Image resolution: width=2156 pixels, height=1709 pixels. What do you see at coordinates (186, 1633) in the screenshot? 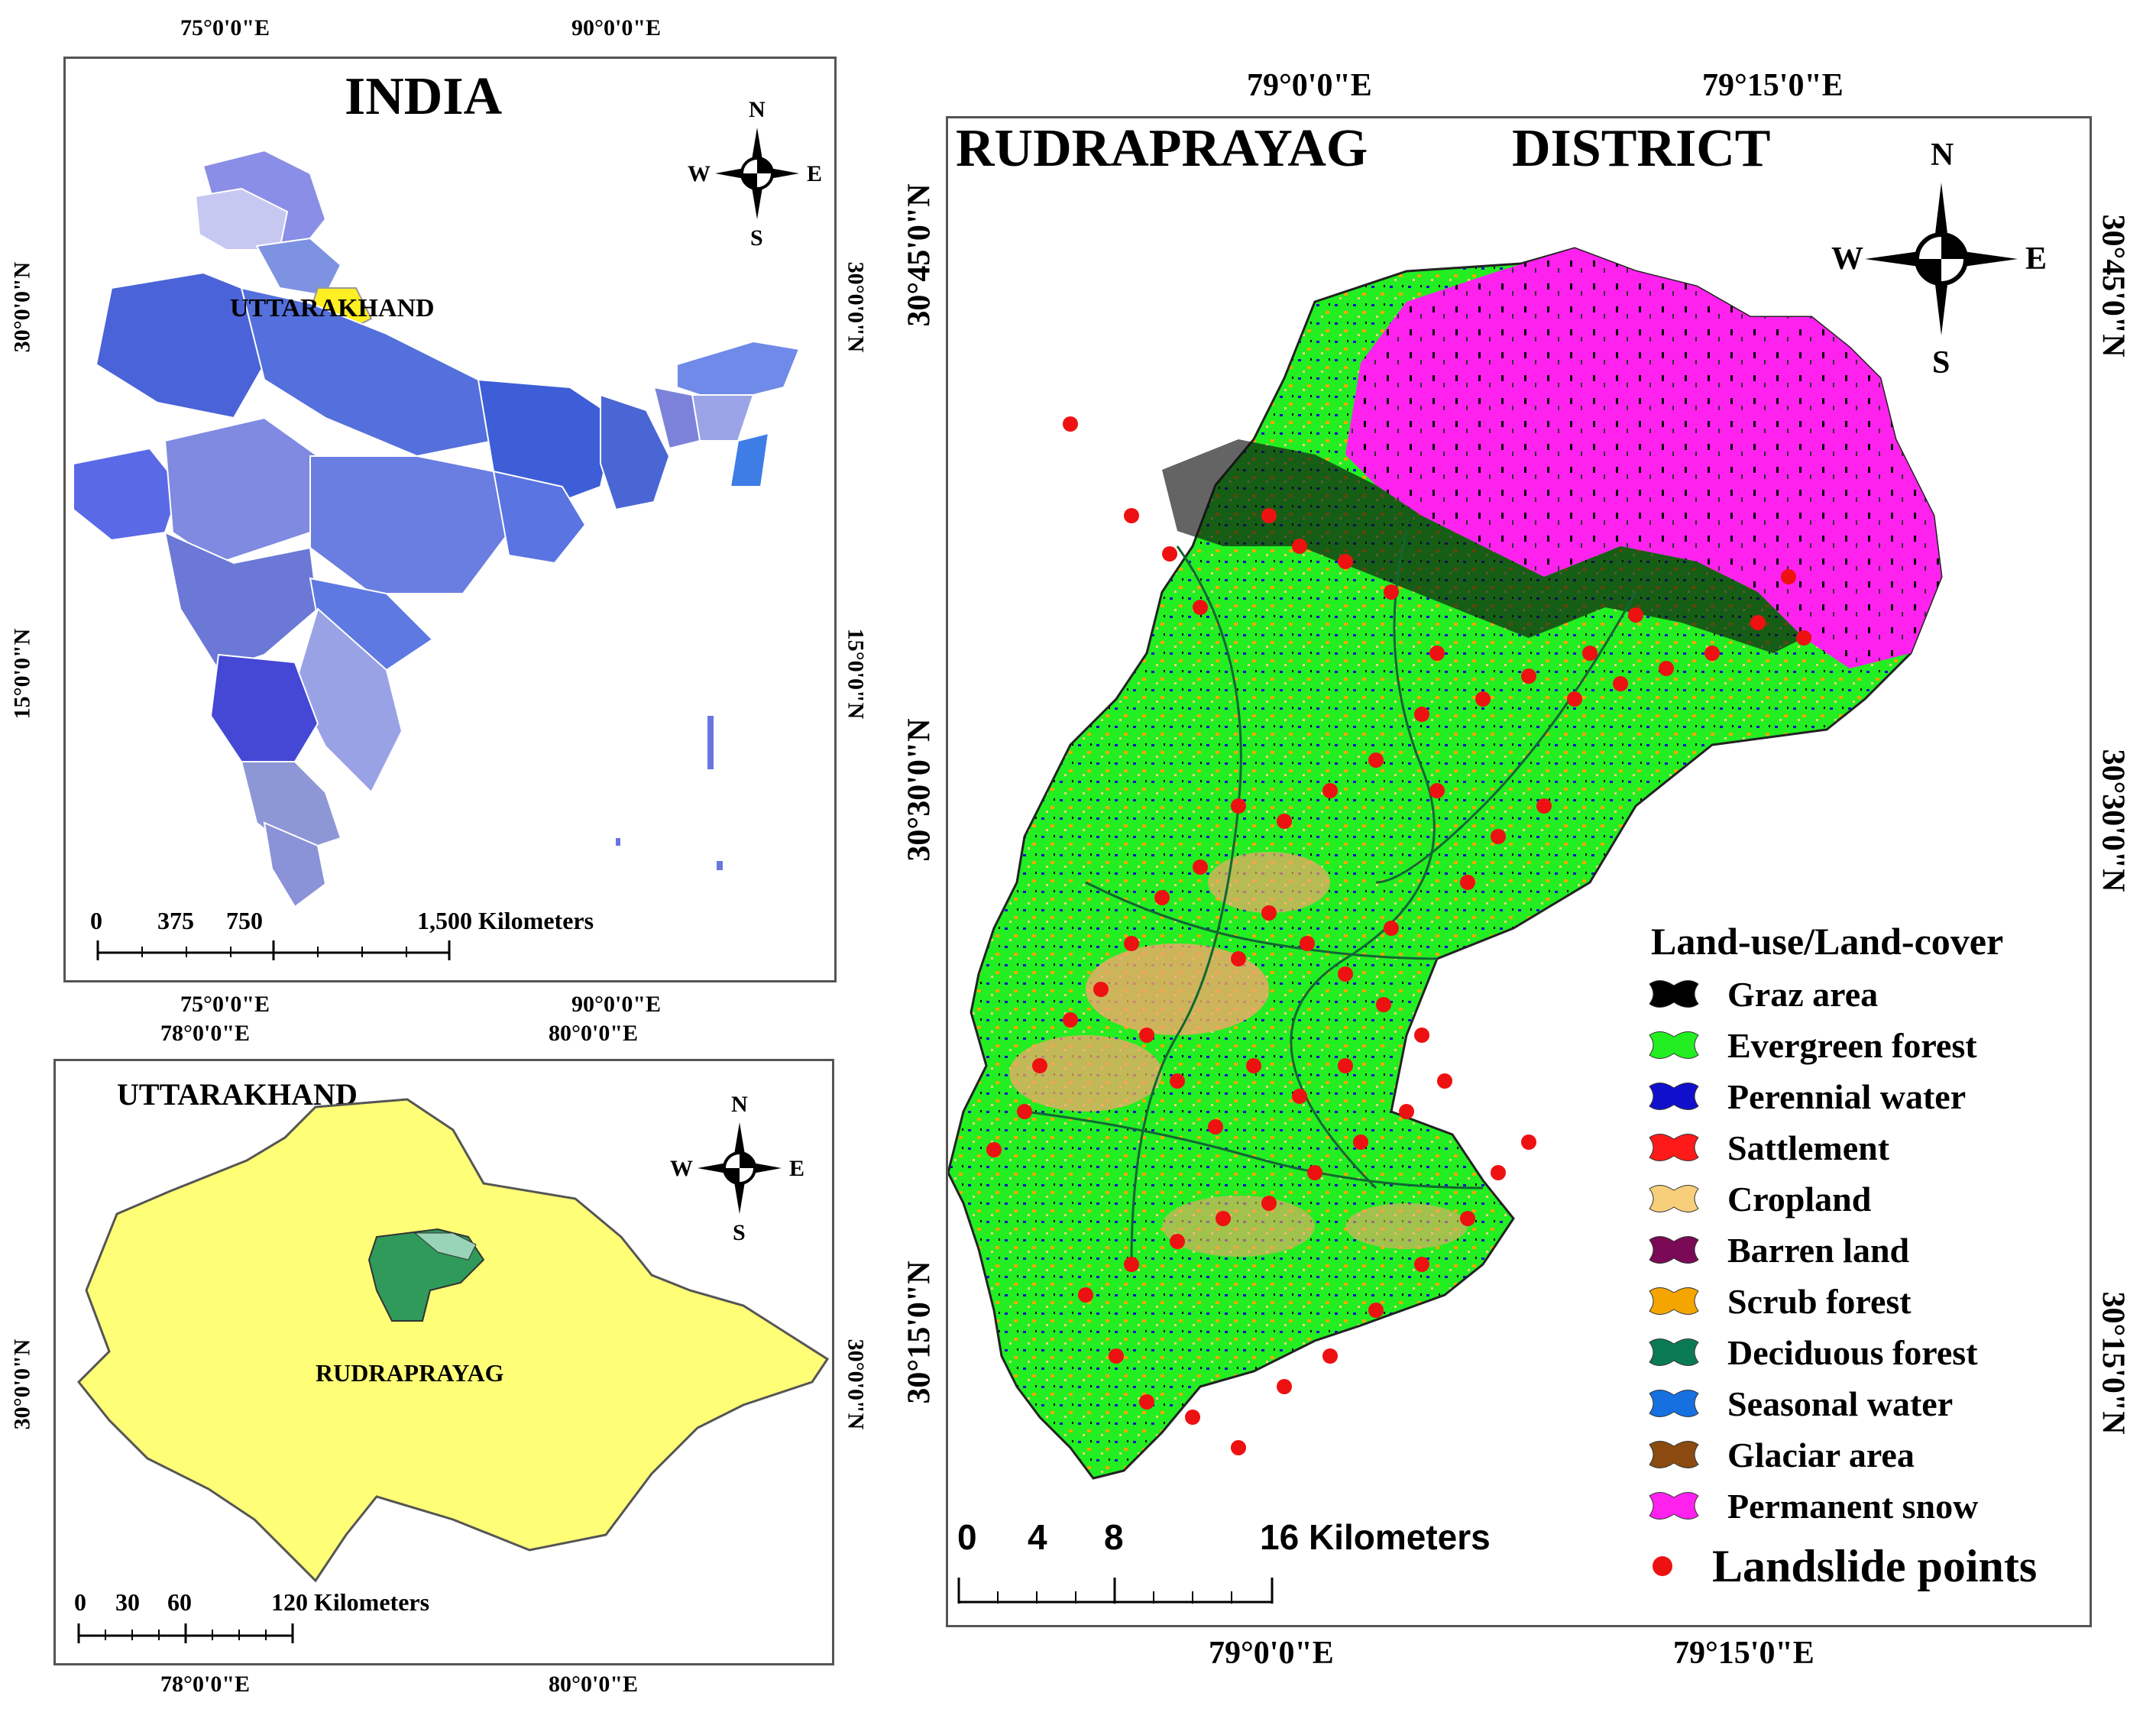
I see `scale-ruler` at bounding box center [186, 1633].